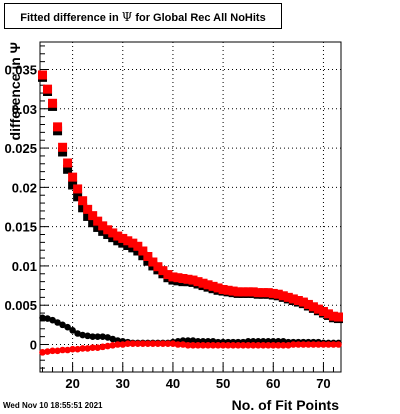 This screenshot has height=414, width=400. I want to click on y-tick-label: 0.02, so click(24, 187).